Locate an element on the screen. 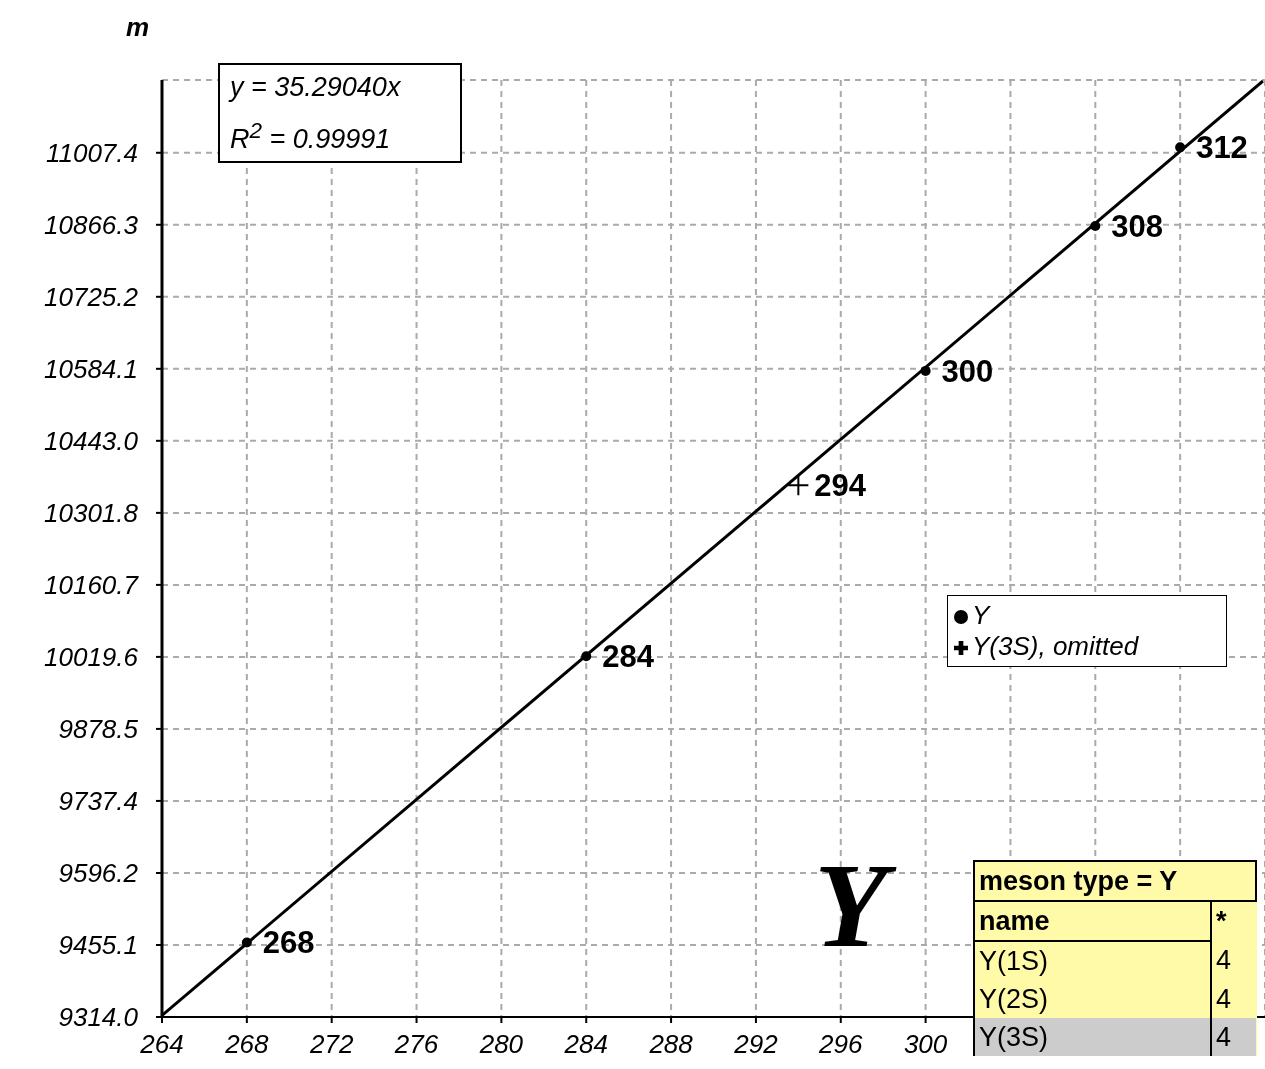 The image size is (1265, 1069). annotation: meson type = Y is located at coordinates (1115, 881).